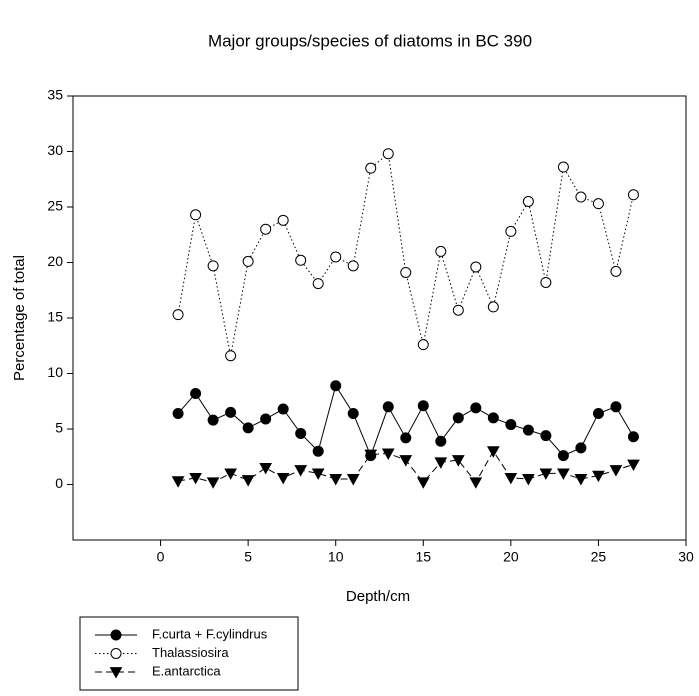 This screenshot has height=696, width=699. What do you see at coordinates (378, 596) in the screenshot?
I see `x-axis-label: Depth/cm` at bounding box center [378, 596].